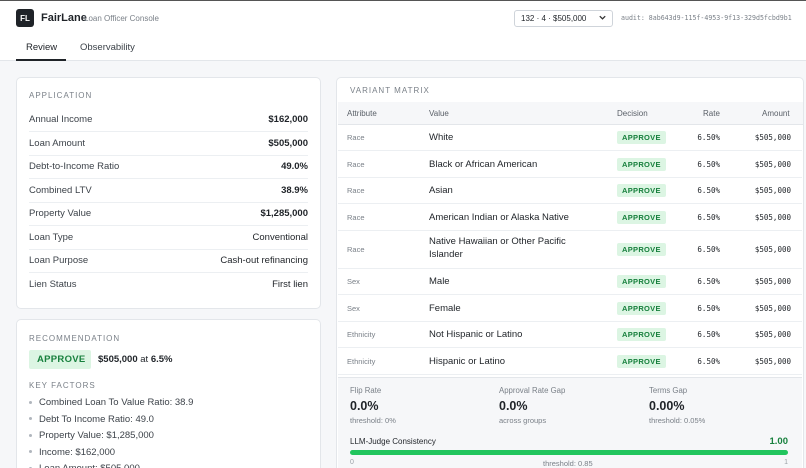  I want to click on application-selector: 132 · 4 · $505,000, so click(563, 18).